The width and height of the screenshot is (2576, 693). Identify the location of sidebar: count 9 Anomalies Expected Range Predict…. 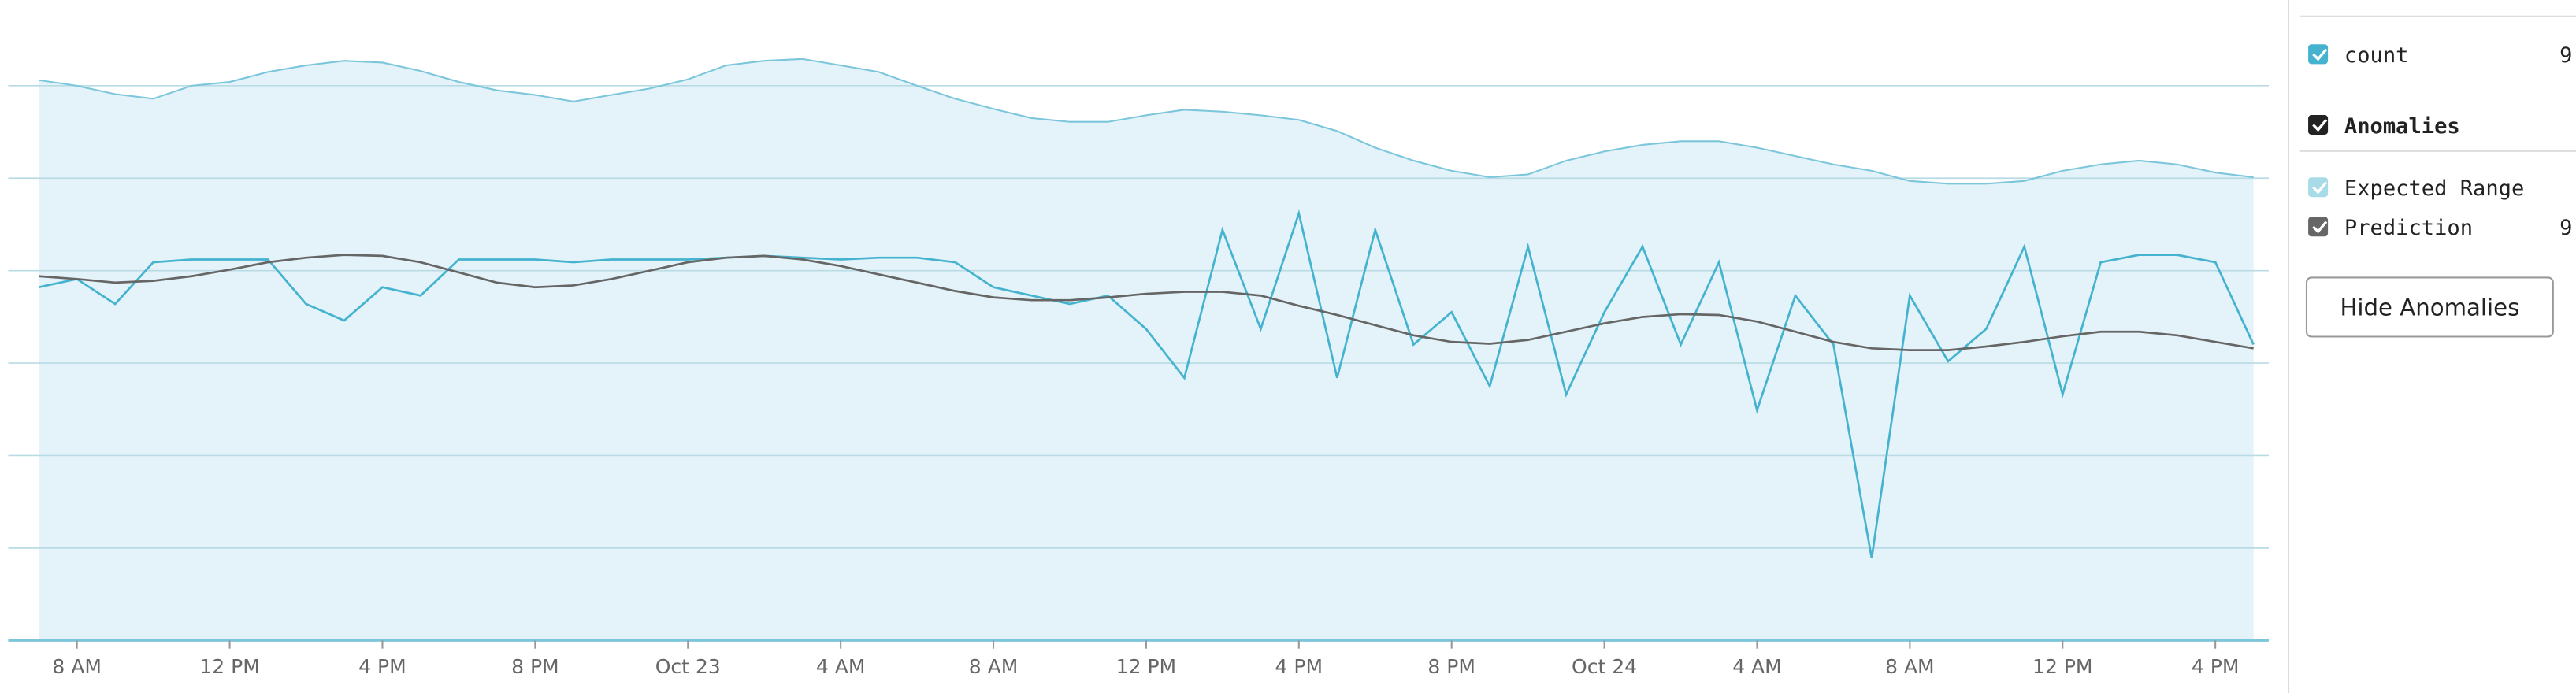
(2432, 346).